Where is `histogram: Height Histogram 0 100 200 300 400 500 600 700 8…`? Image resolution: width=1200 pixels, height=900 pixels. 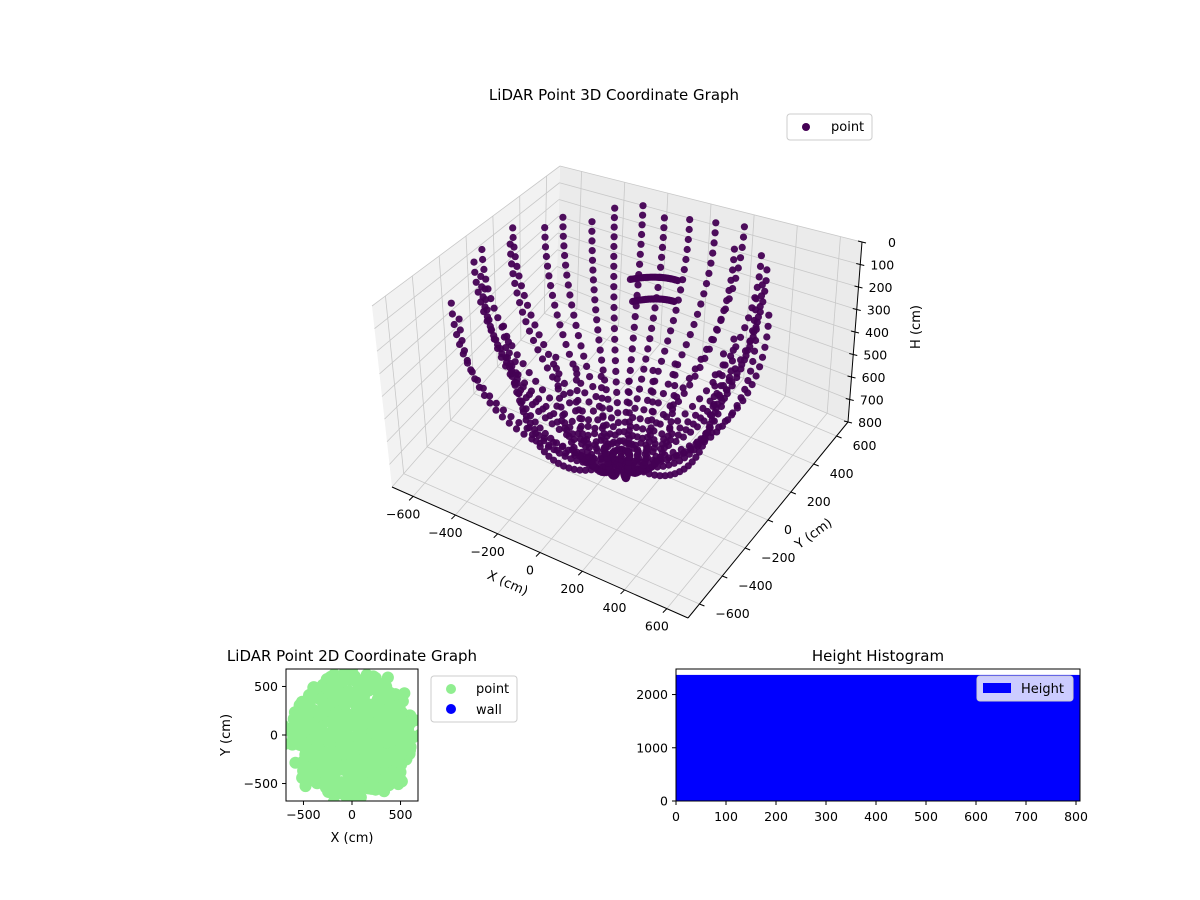
histogram: Height Histogram 0 100 200 300 400 500 600 700 8… is located at coordinates (862, 735).